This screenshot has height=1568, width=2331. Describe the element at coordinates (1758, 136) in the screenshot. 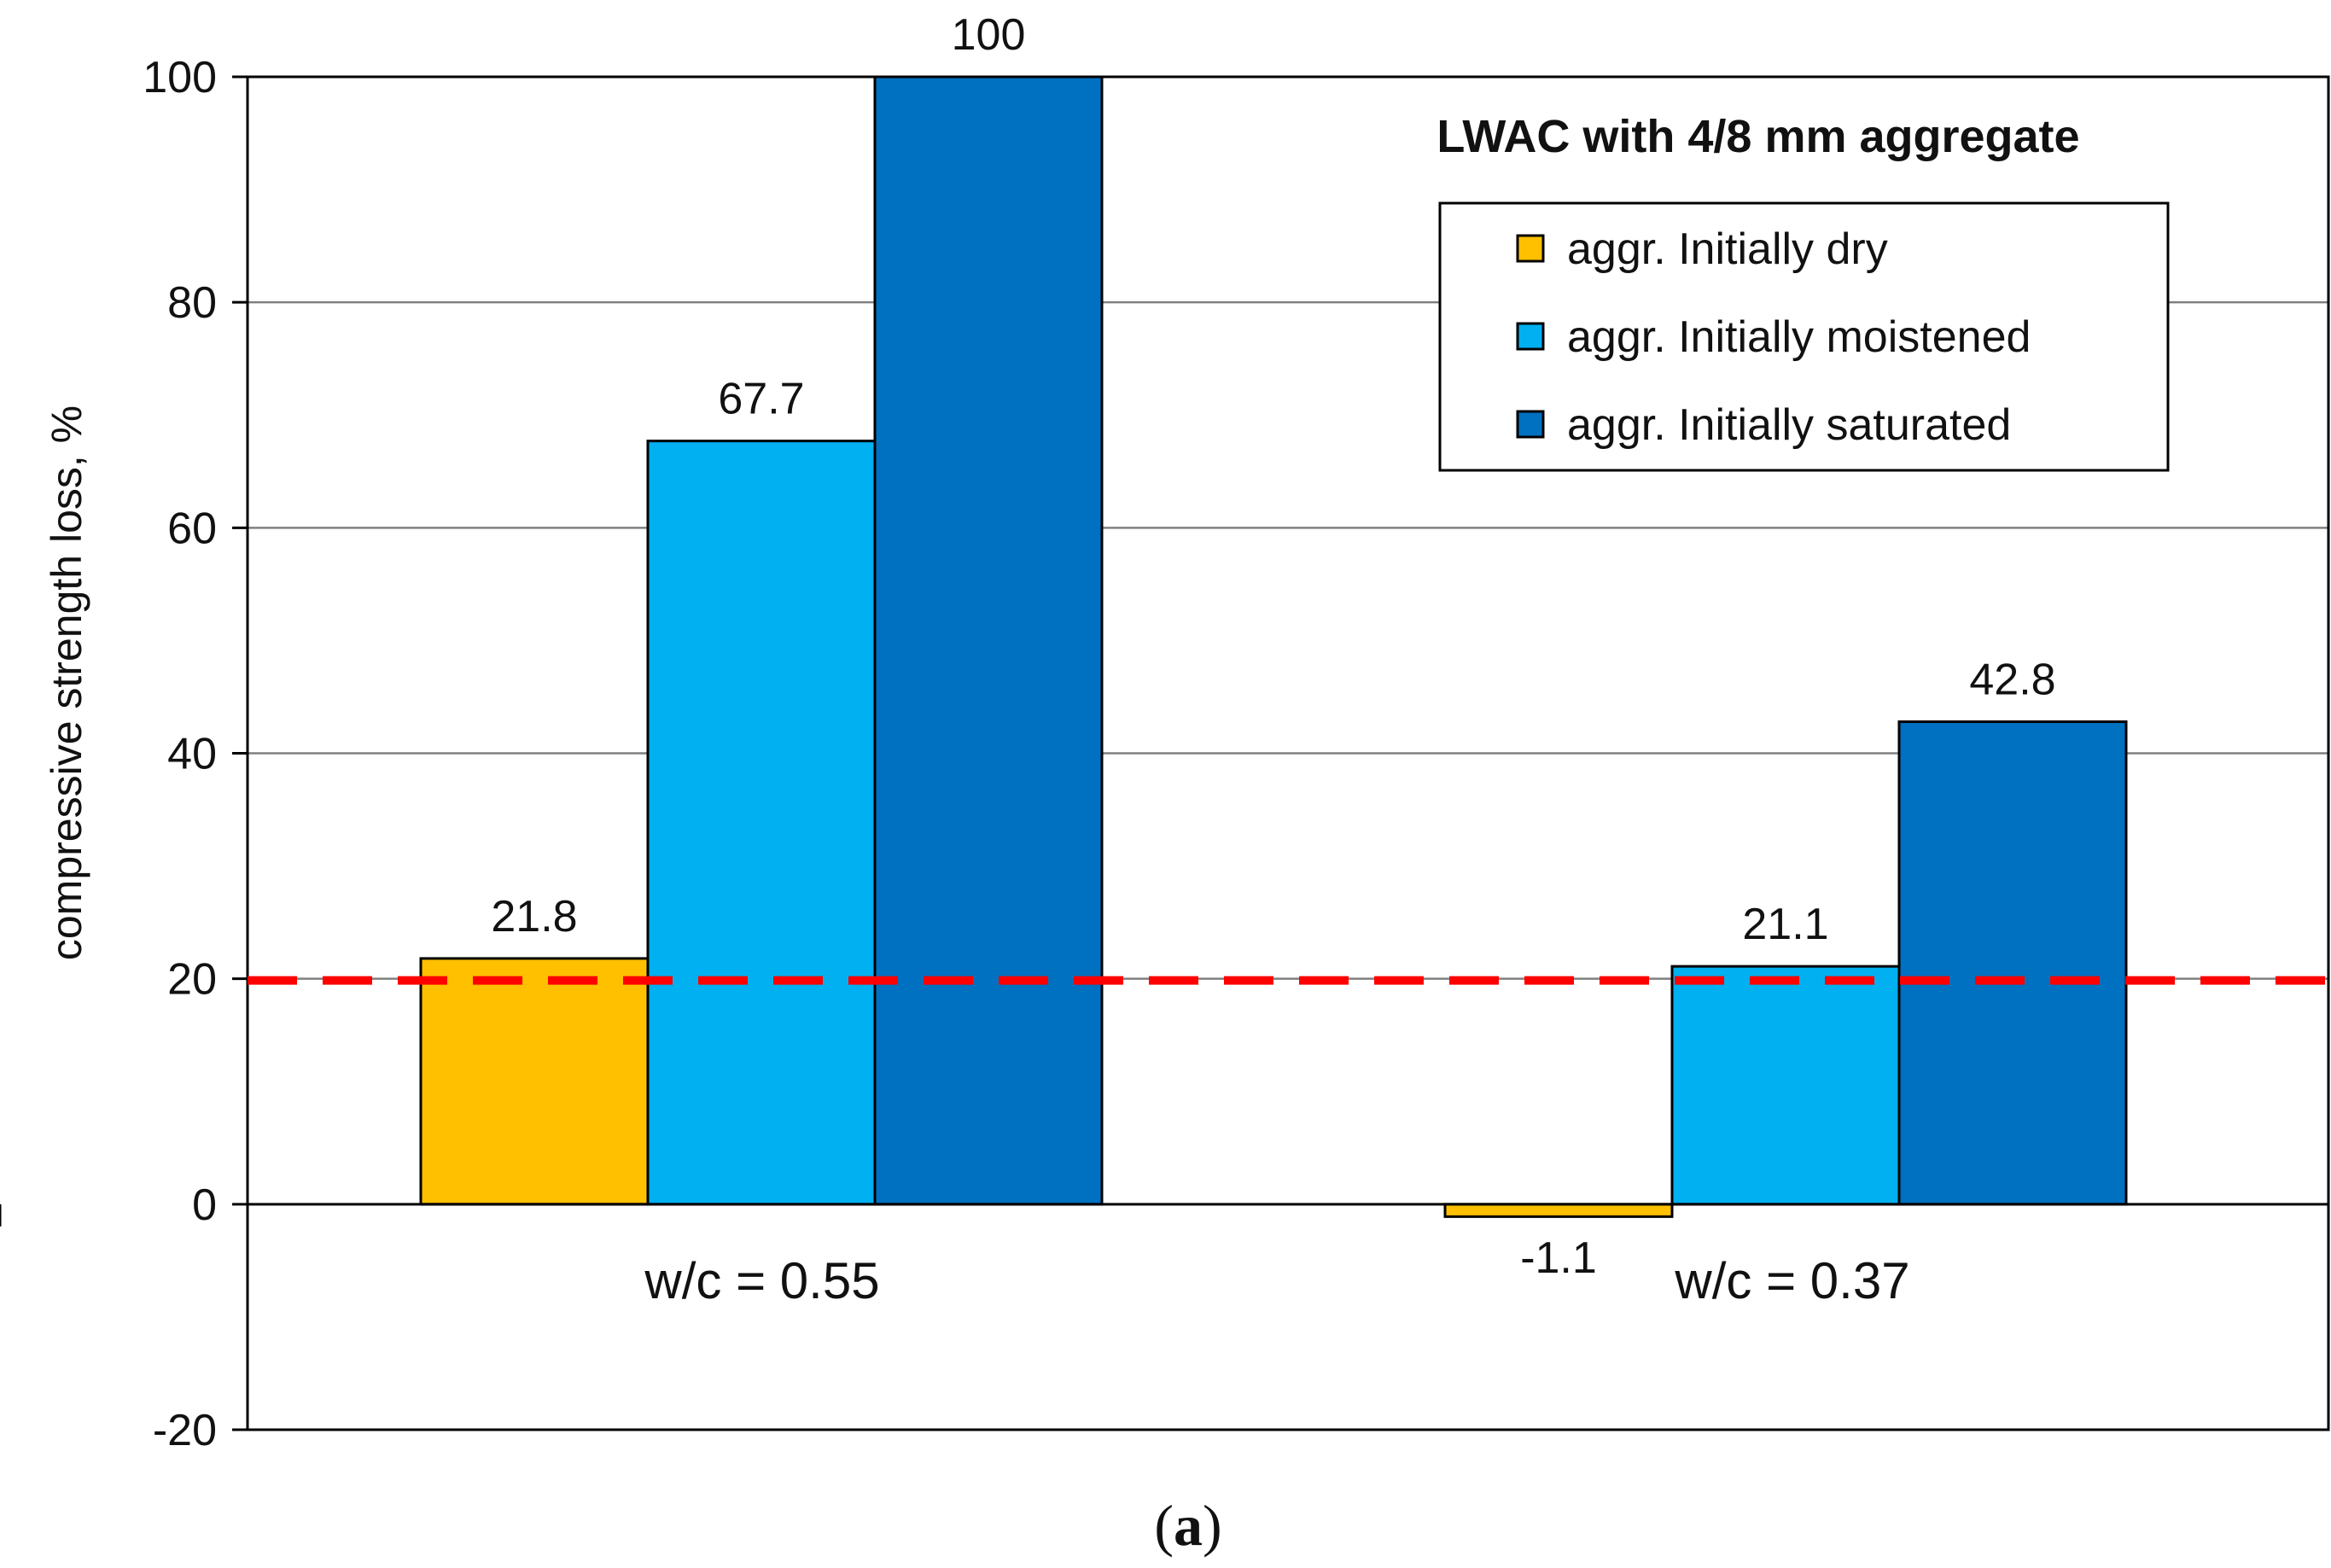

I see `legend-title: LWAC with 4/8 mm aggregate` at that location.